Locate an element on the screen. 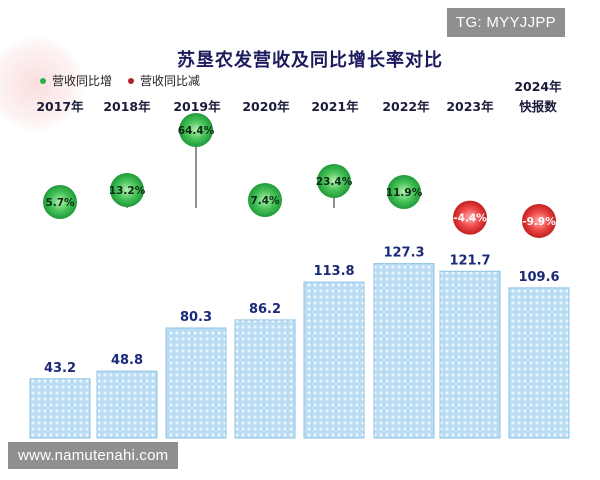  bar-2018 is located at coordinates (127, 404).